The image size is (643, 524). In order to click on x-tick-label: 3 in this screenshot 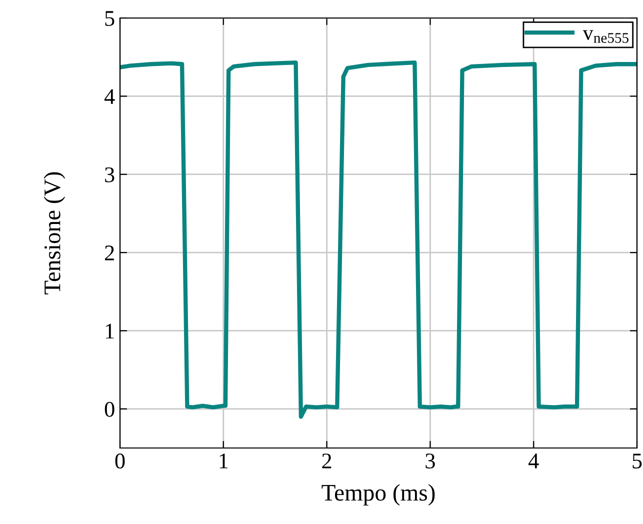, I will do `click(430, 461)`.